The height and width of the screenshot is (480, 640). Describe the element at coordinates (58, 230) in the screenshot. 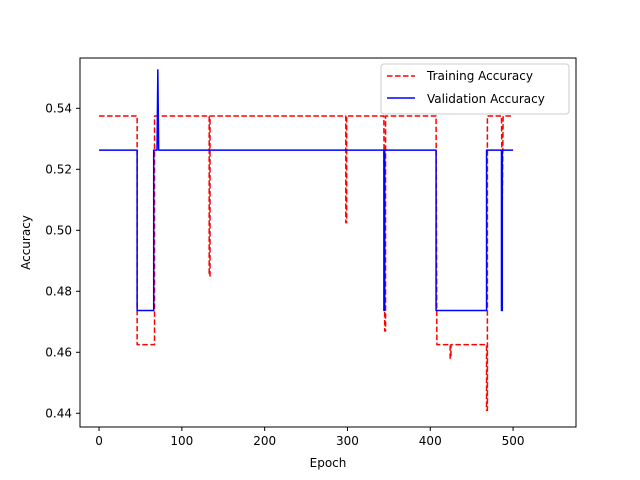

I see `y-tick-label: 0.50` at that location.